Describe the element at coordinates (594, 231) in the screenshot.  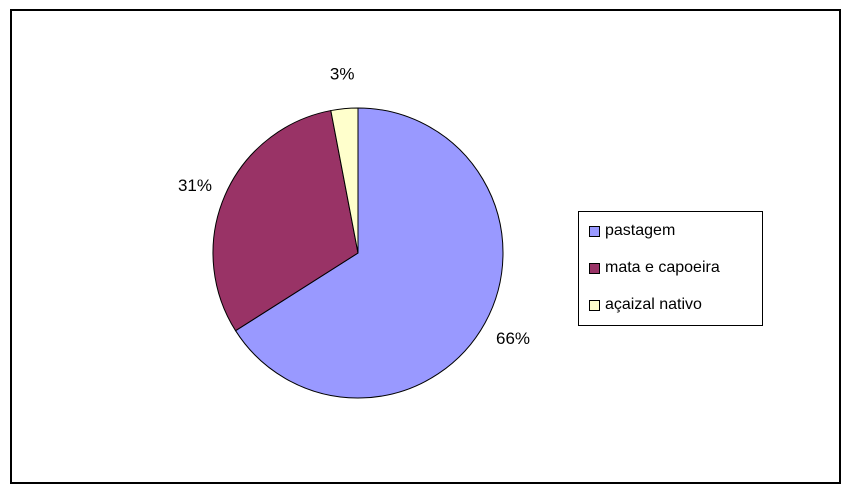
I see `legend-swatch-pastagem` at that location.